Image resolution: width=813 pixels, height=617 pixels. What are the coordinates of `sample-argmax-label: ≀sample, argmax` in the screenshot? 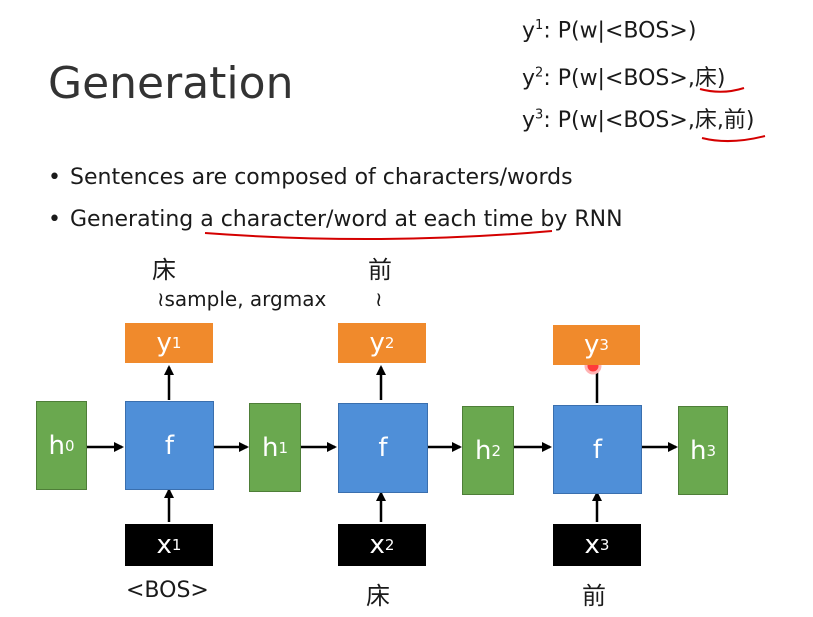 It's located at (242, 299).